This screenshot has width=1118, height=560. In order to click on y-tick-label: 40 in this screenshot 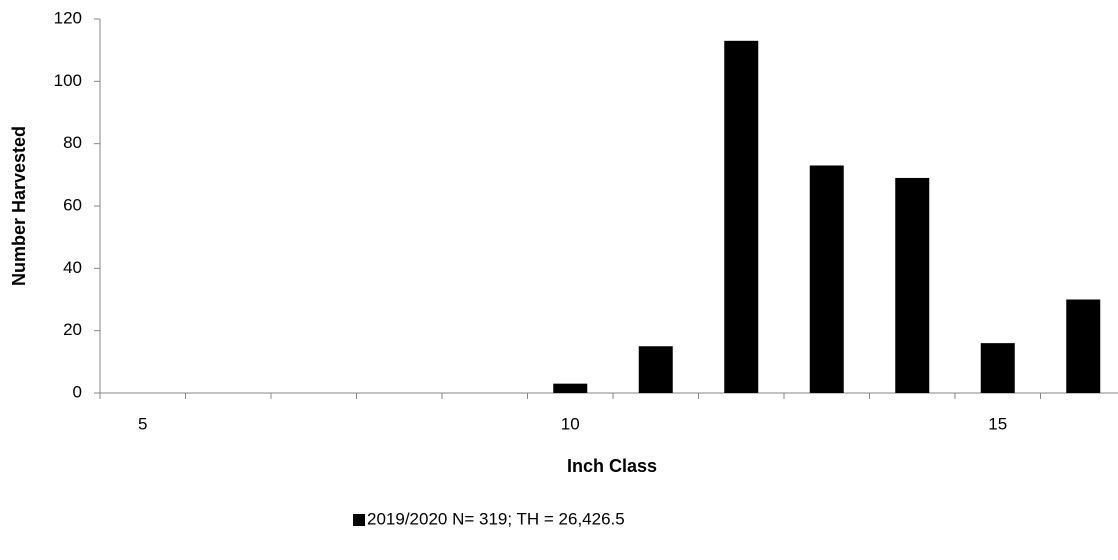, I will do `click(72, 267)`.